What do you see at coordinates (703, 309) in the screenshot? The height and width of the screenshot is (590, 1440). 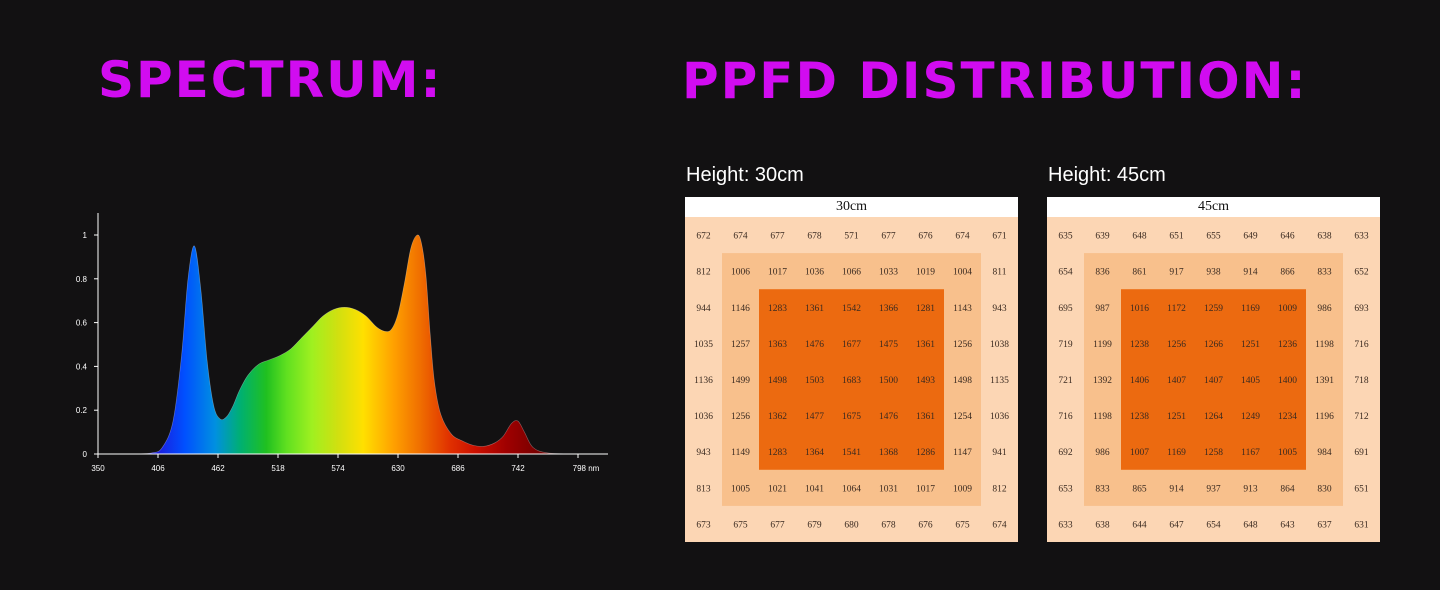 I see `ppfd-cell-value: 944` at bounding box center [703, 309].